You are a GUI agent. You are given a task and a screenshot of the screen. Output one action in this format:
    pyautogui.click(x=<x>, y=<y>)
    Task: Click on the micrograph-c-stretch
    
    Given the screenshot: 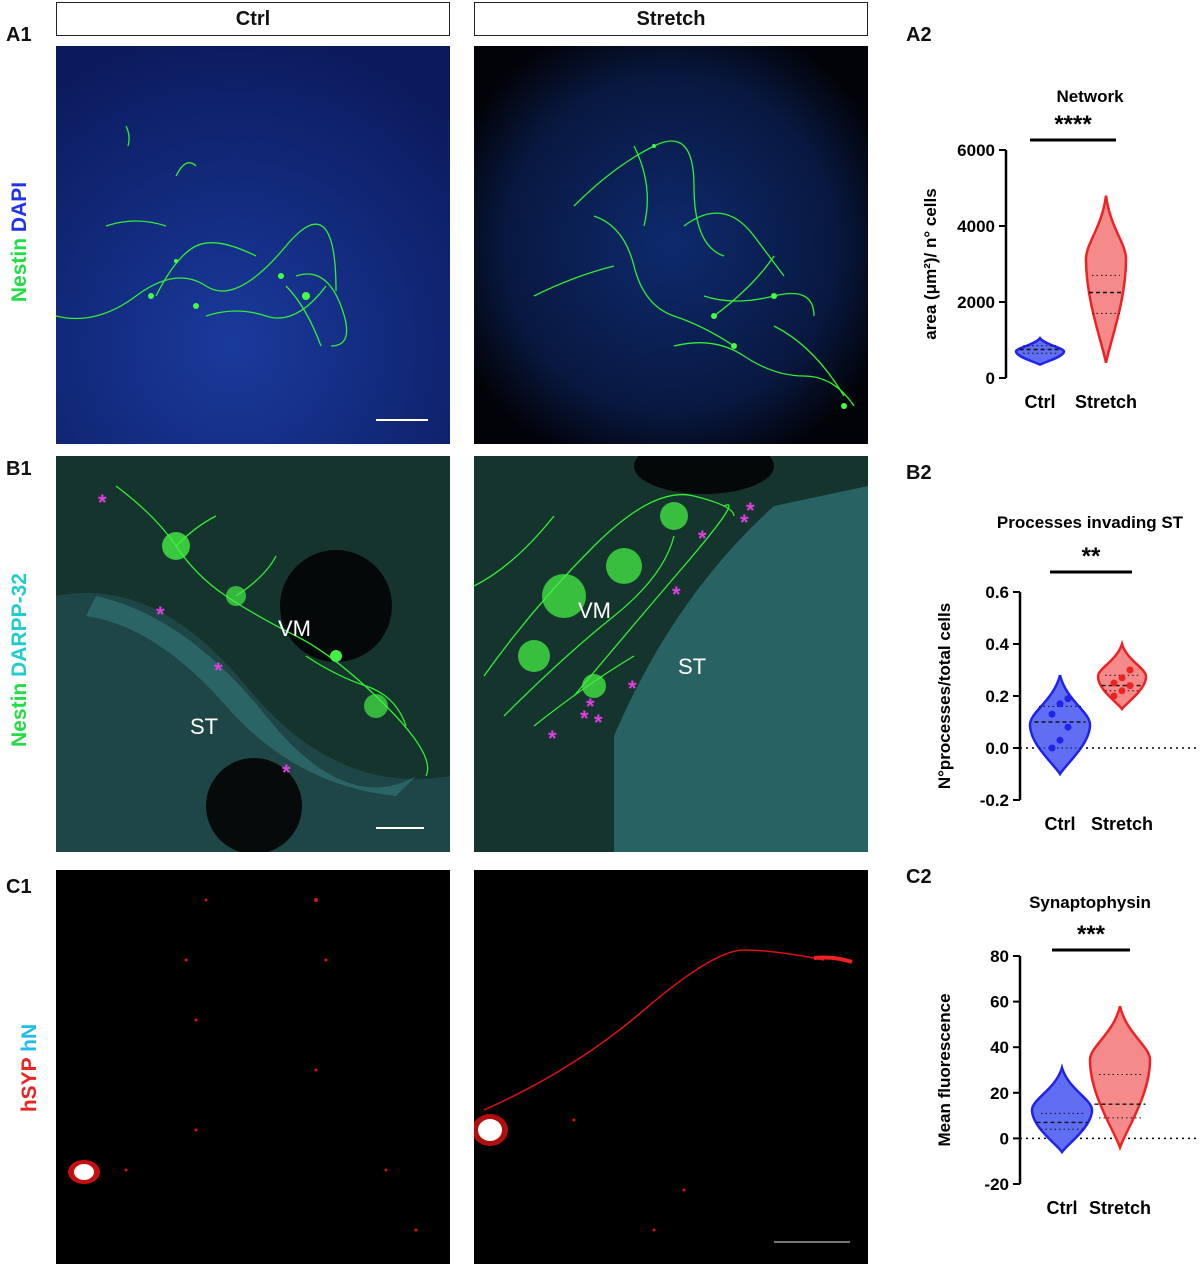 What is the action you would take?
    pyautogui.click(x=671, y=1067)
    